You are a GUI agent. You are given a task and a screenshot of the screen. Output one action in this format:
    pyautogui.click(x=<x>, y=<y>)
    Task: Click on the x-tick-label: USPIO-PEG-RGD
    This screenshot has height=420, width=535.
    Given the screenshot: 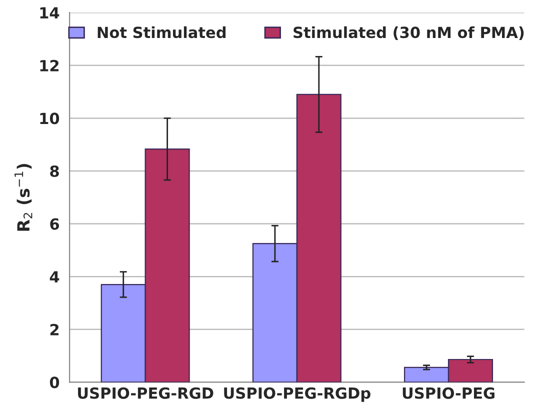 What is the action you would take?
    pyautogui.click(x=146, y=393)
    